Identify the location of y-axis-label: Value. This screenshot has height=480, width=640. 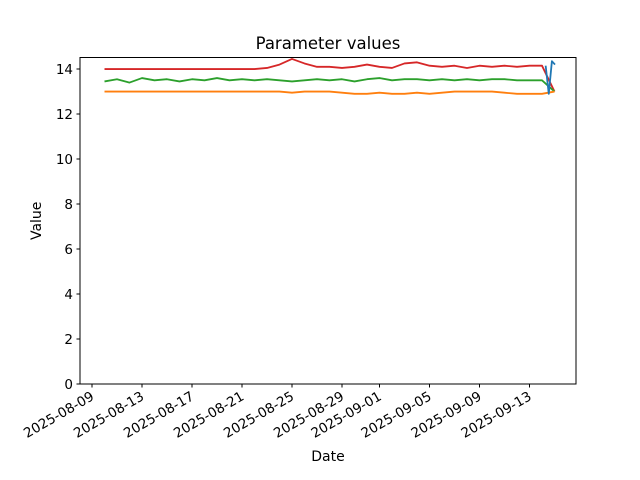
(37, 221).